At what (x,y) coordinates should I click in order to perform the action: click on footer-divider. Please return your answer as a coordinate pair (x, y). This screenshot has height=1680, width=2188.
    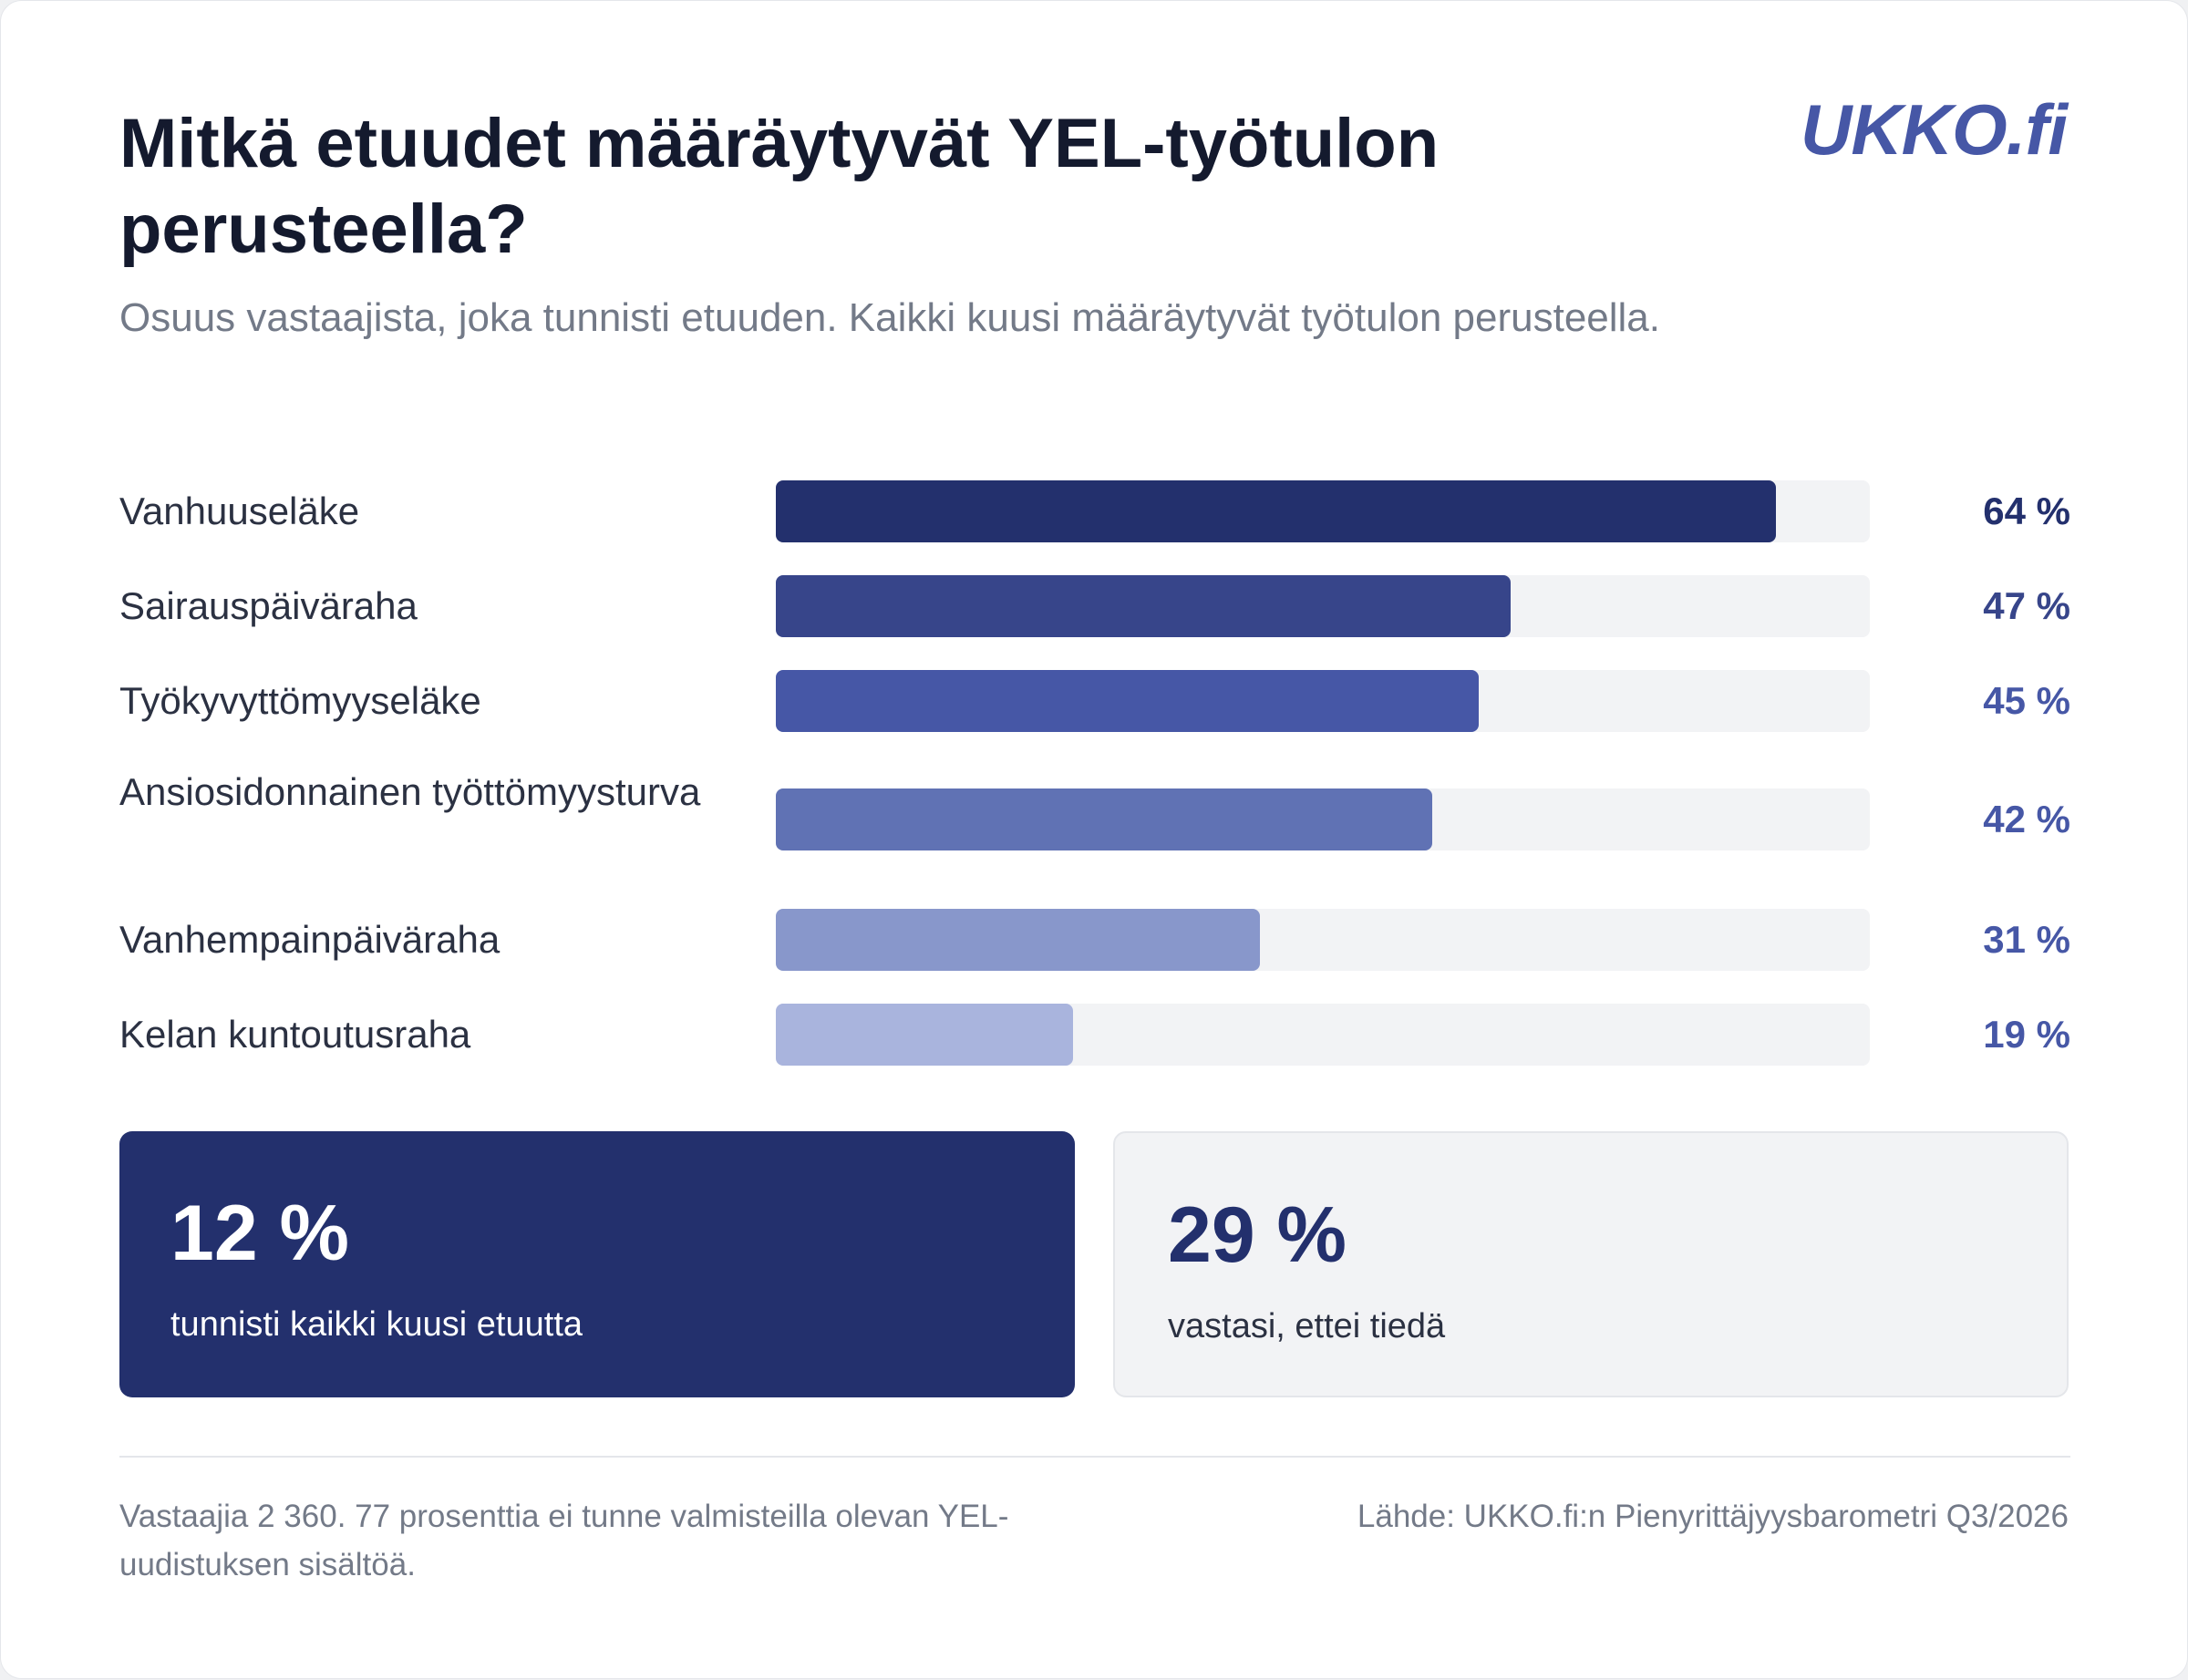
    Looking at the image, I should click on (1094, 1457).